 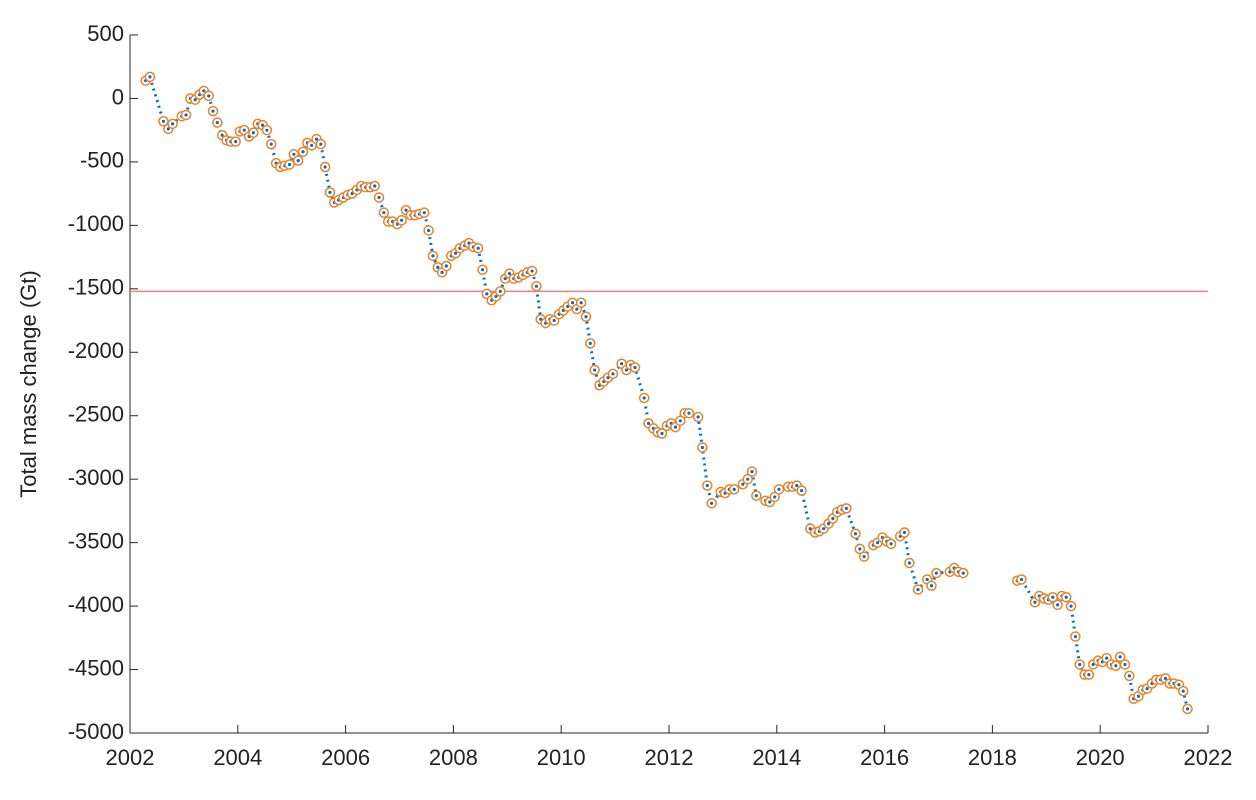 I want to click on x-tick-label: 2008, so click(x=453, y=757).